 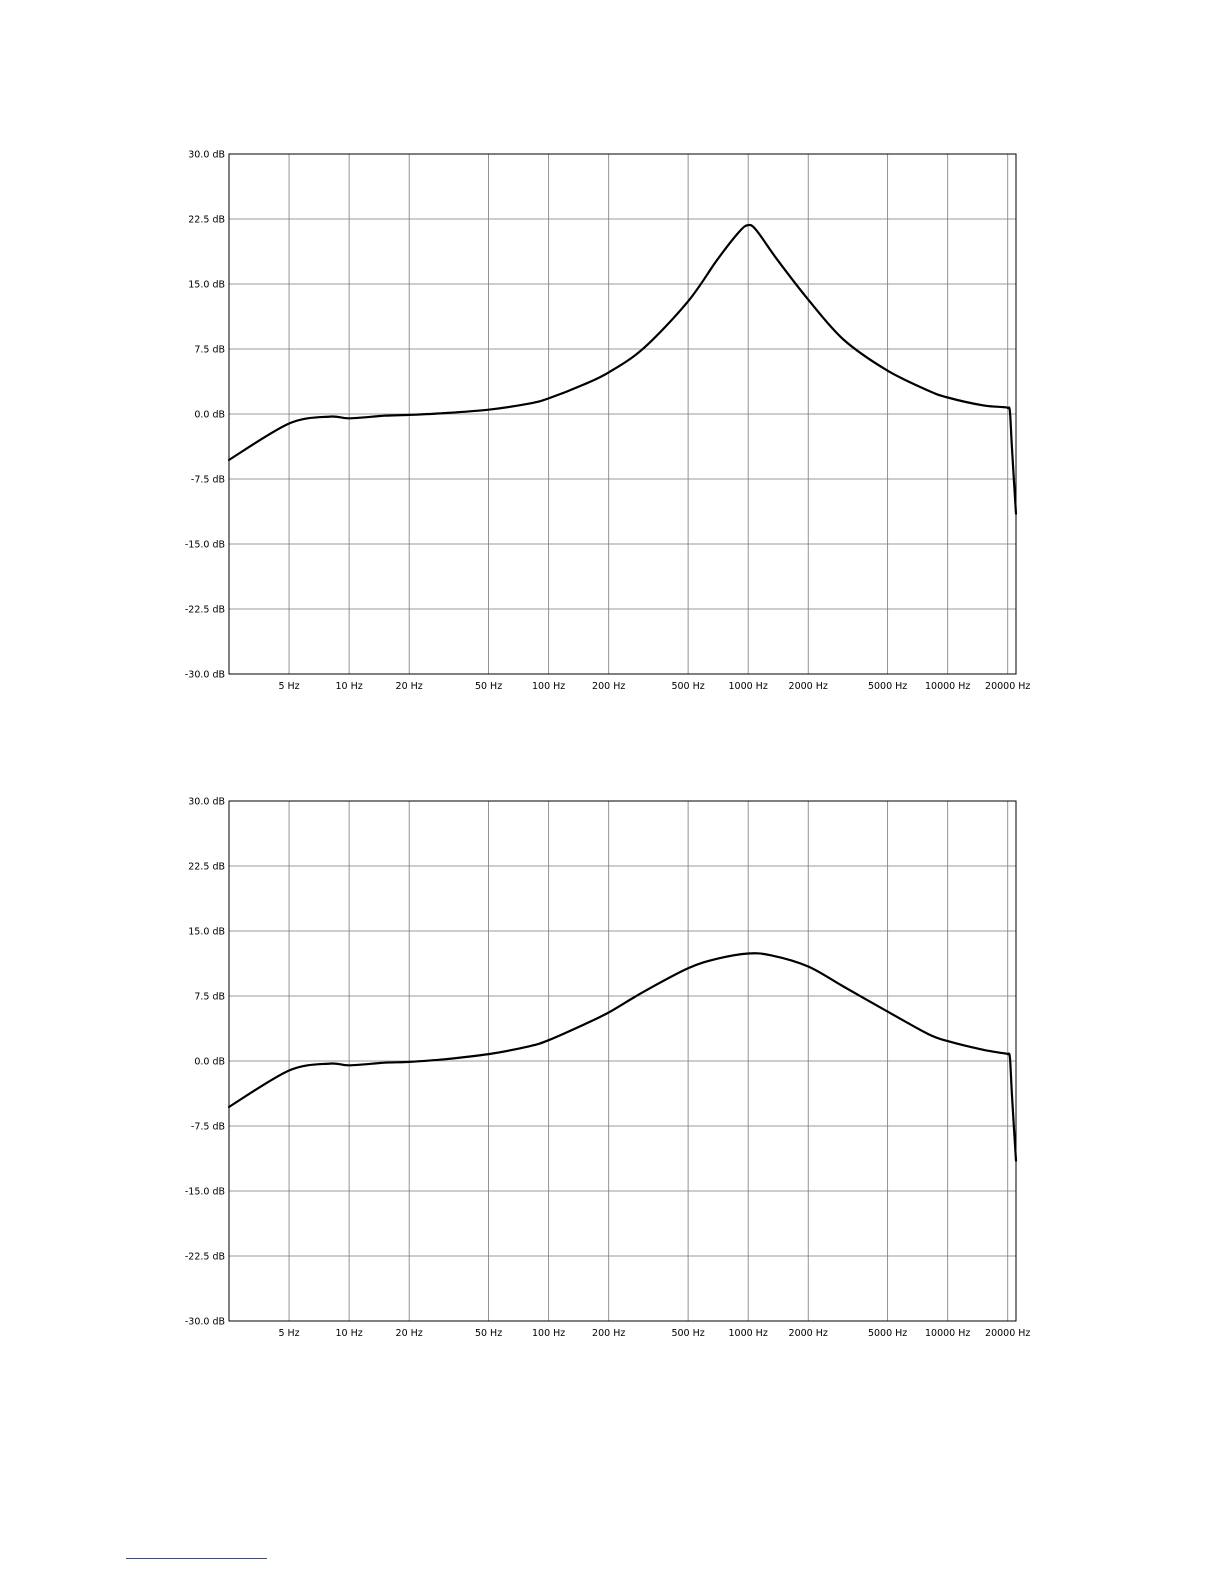 I want to click on footnote-rule, so click(x=196, y=1558).